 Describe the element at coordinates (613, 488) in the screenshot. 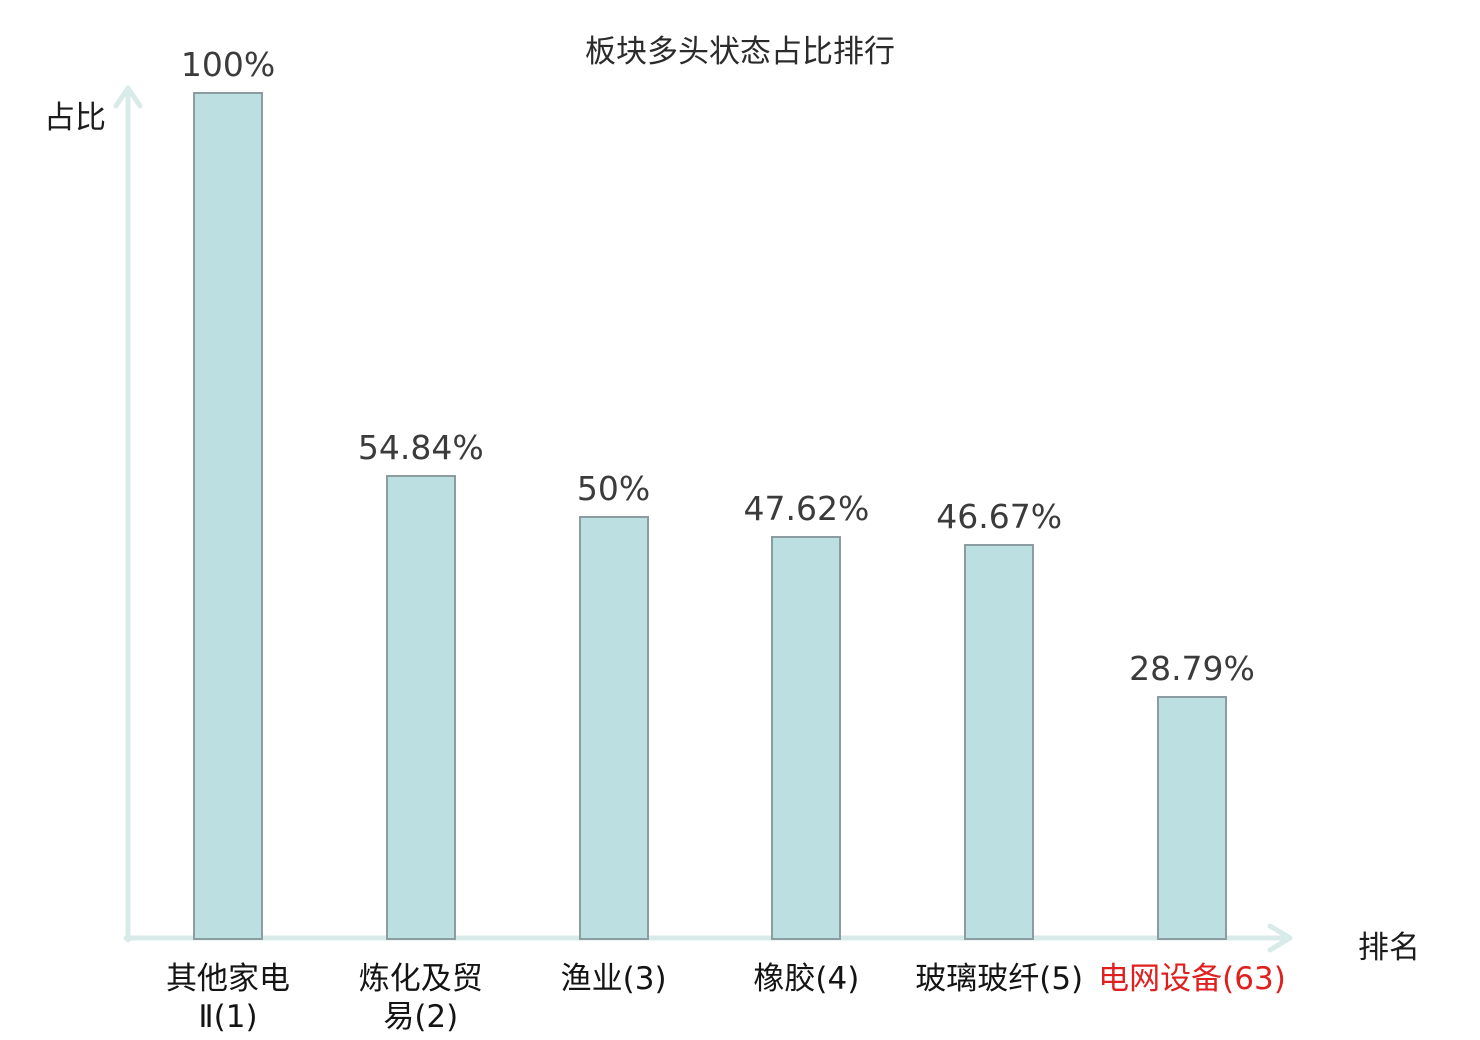

I see `value-label-3: 50%` at that location.